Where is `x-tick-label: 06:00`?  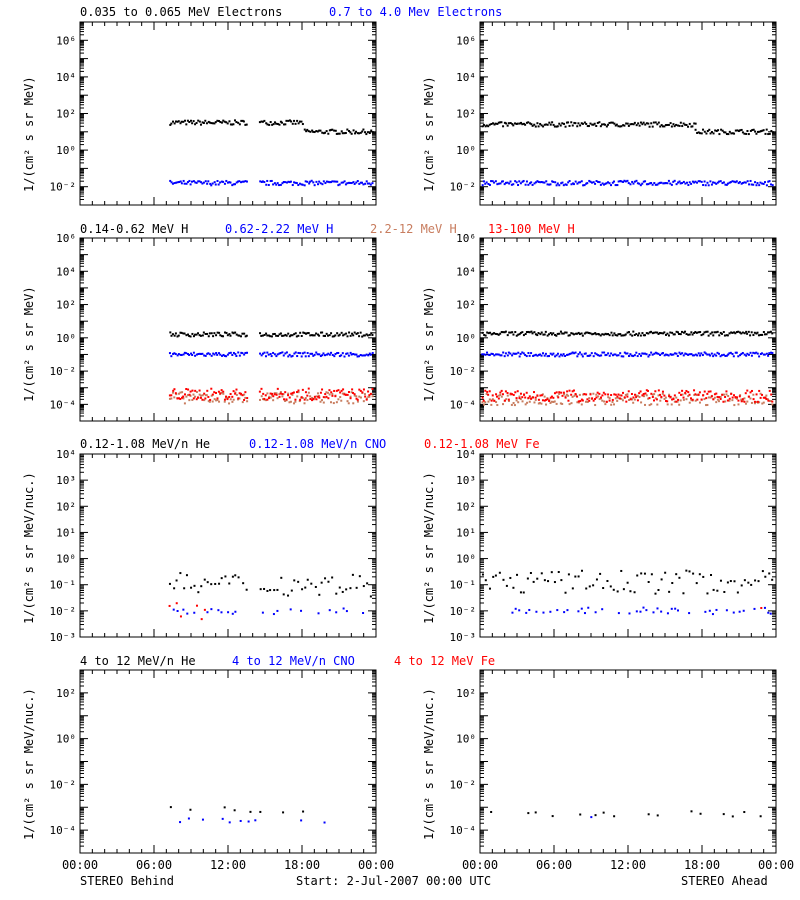
x-tick-label: 06:00 is located at coordinates (154, 865).